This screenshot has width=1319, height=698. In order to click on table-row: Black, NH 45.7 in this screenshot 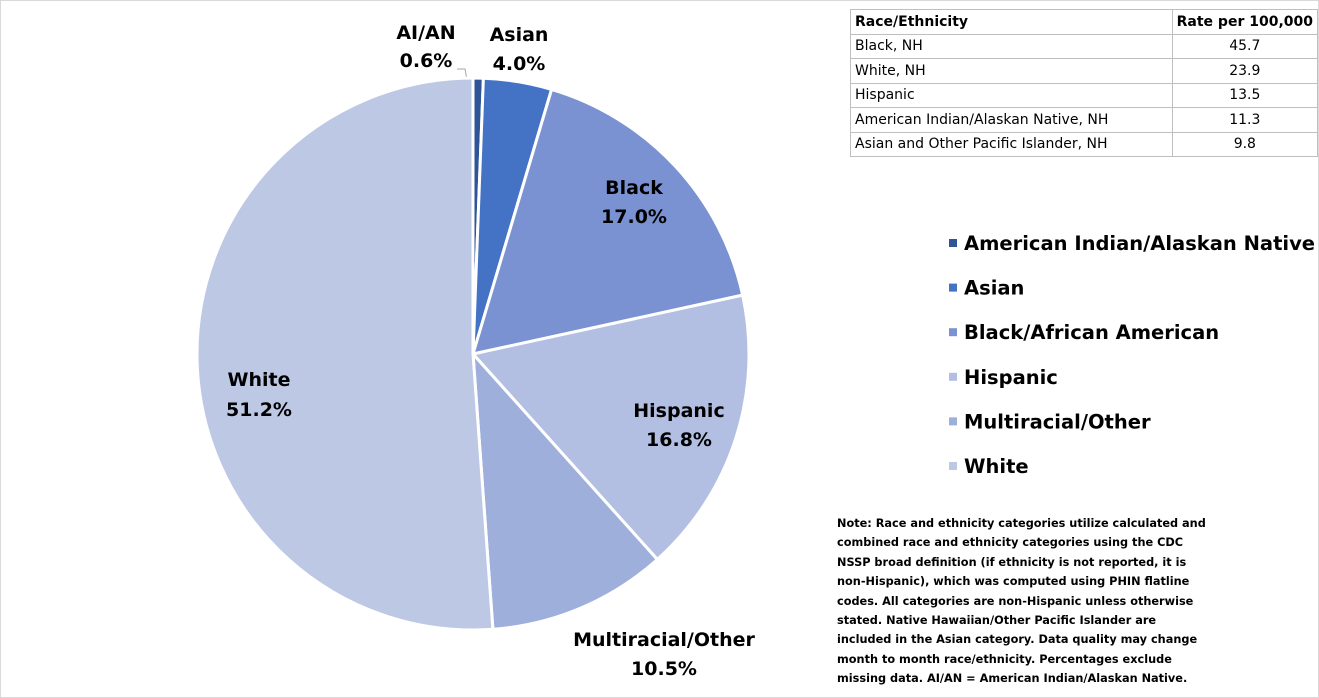, I will do `click(1084, 46)`.